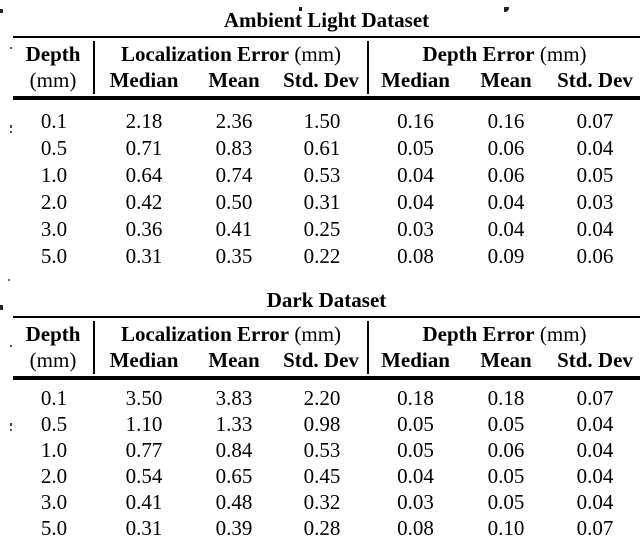  What do you see at coordinates (326, 424) in the screenshot?
I see `table-row: 0.5 1.10 1.33 0.98 0.05 0.05 0.04` at bounding box center [326, 424].